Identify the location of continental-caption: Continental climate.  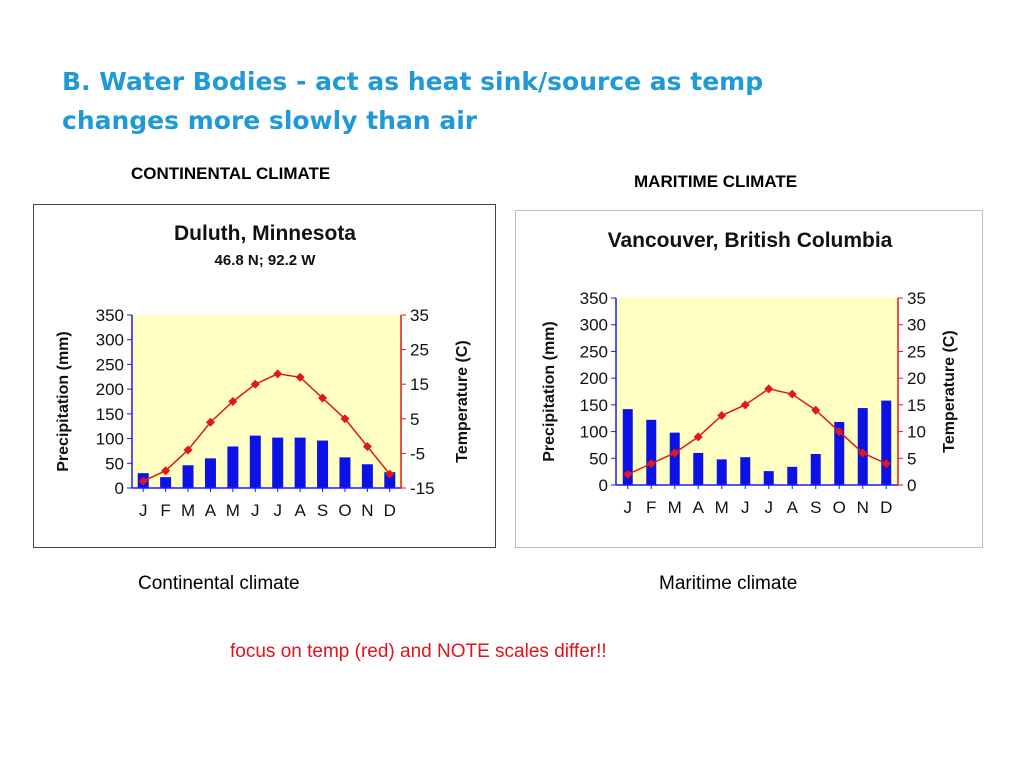
(219, 583).